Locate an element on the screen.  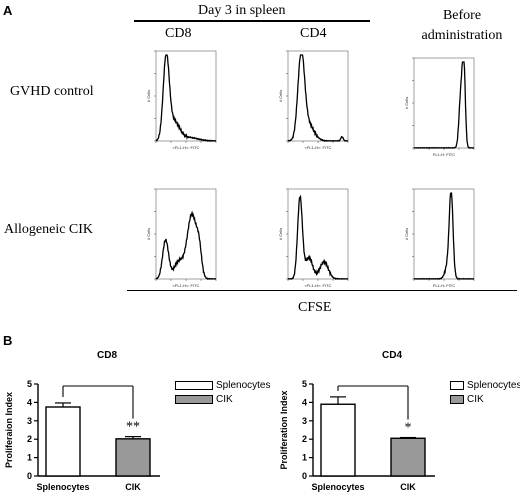
histogram-before-cik: FL1-H: FITC # Cells is located at coordinates (440, 240).